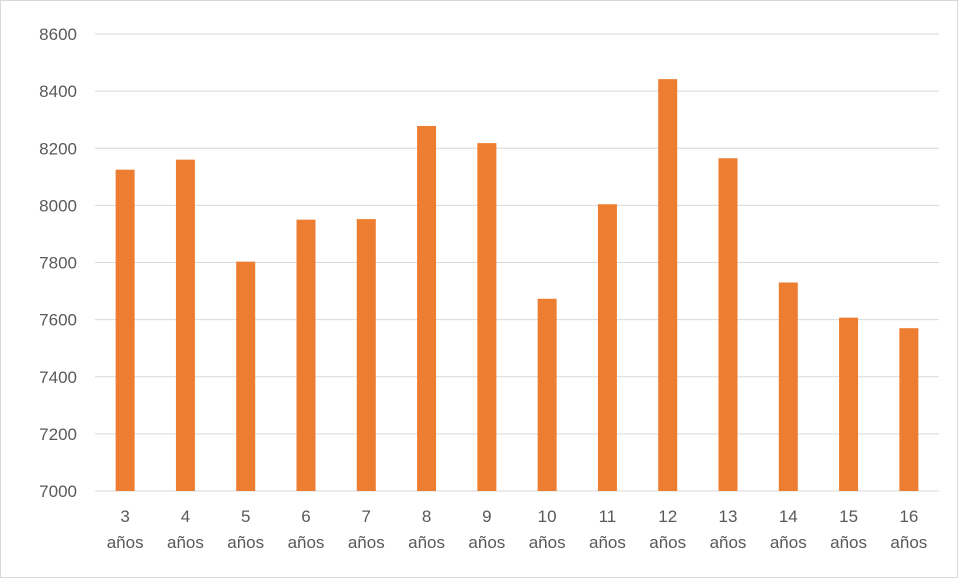  I want to click on y-axis-ticks: 7000 7200 7400 7600 7800 8000 8200 8400 8600, so click(58, 263).